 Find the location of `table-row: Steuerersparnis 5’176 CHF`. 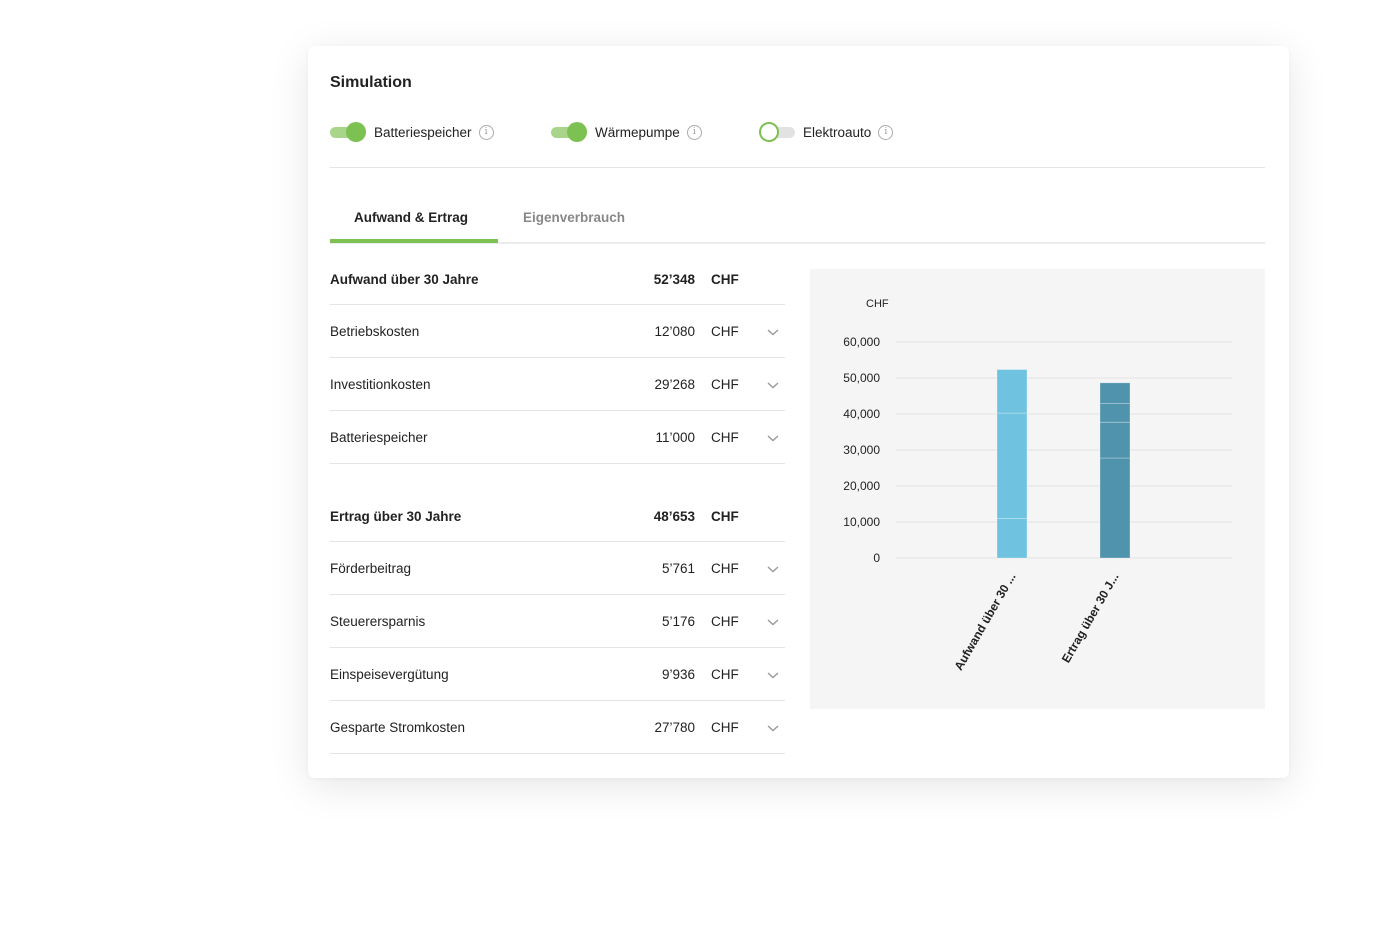

table-row: Steuerersparnis 5’176 CHF is located at coordinates (557, 621).